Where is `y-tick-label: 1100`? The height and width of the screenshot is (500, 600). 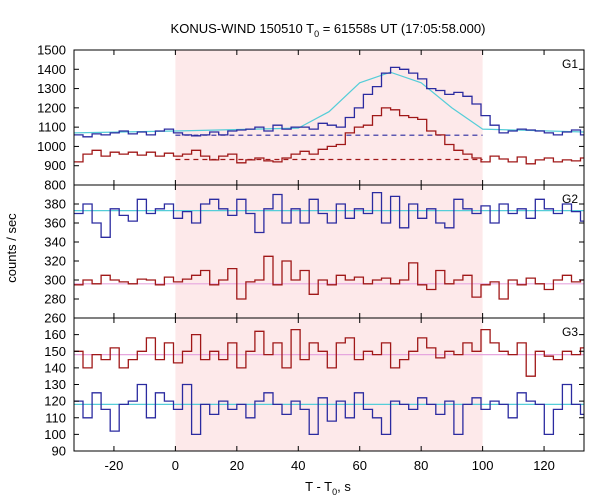 y-tick-label: 1100 is located at coordinates (52, 127).